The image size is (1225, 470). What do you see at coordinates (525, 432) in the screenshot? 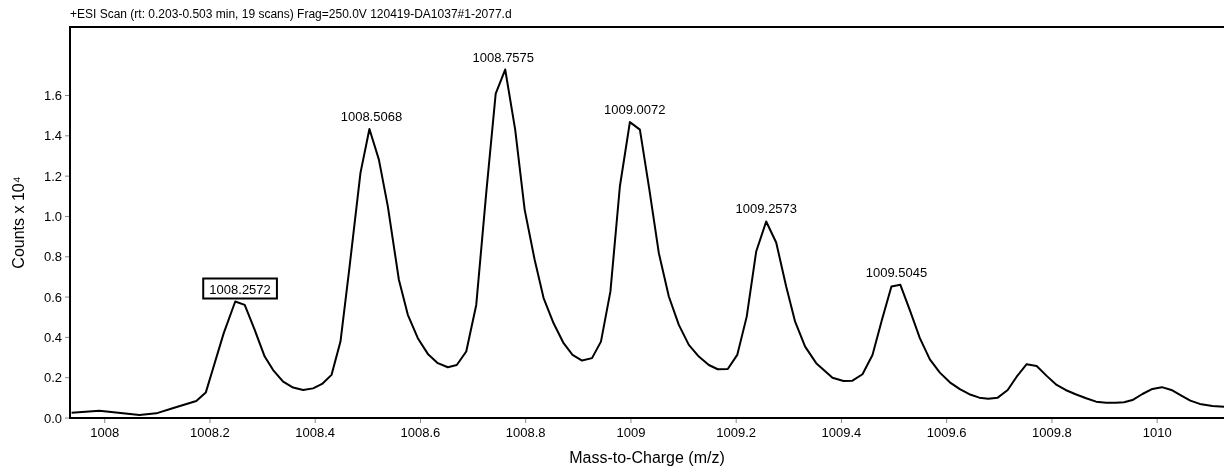
I see `x-tick-label: 1008.8` at bounding box center [525, 432].